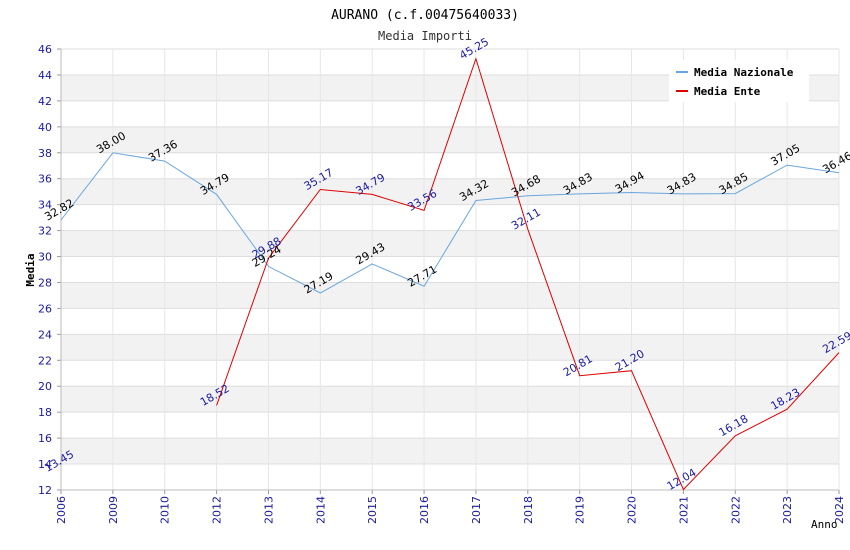  Describe the element at coordinates (45, 75) in the screenshot. I see `y-tick-label: 44` at that location.